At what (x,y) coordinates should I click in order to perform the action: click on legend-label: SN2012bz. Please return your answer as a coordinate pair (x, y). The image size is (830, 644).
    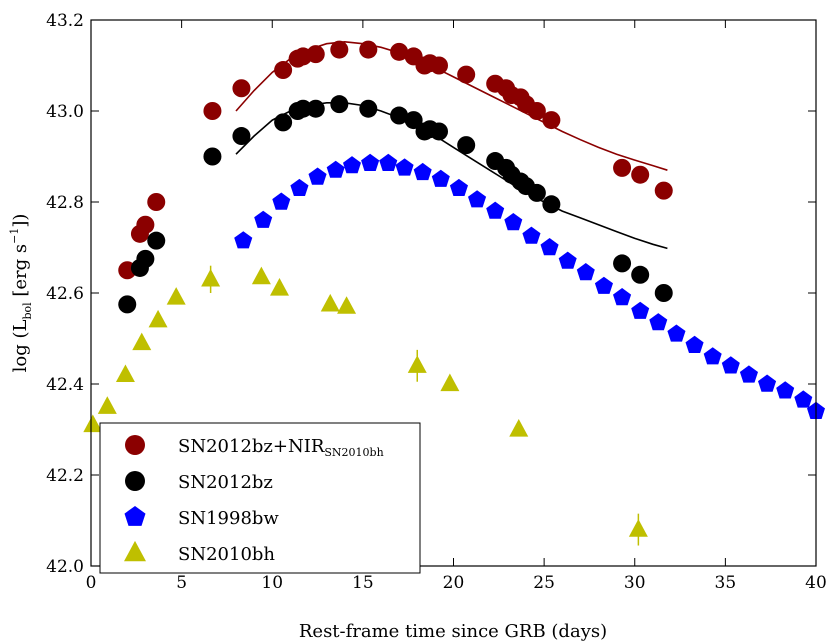
    Looking at the image, I should click on (225, 482).